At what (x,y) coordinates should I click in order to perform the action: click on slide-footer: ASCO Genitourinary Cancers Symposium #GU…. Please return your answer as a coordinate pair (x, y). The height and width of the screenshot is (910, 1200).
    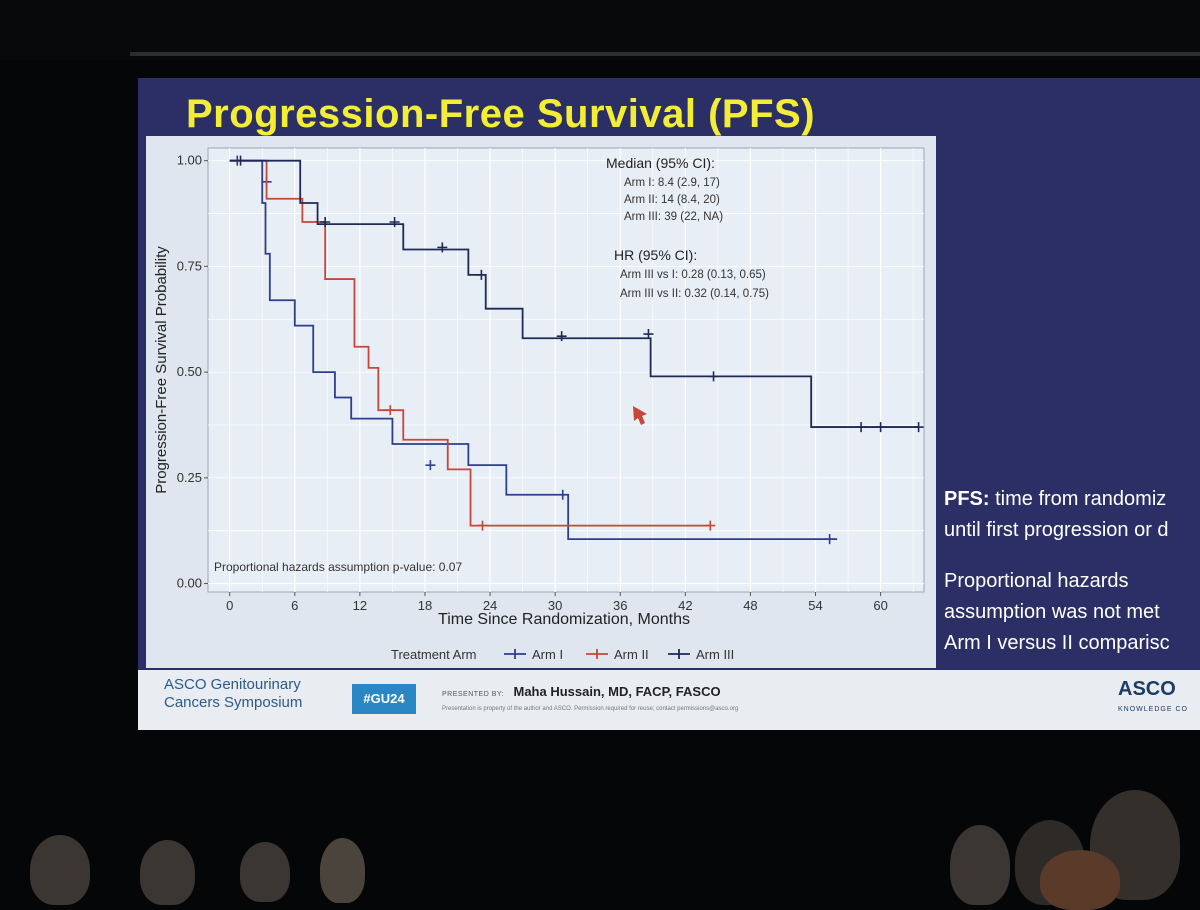
    Looking at the image, I should click on (669, 700).